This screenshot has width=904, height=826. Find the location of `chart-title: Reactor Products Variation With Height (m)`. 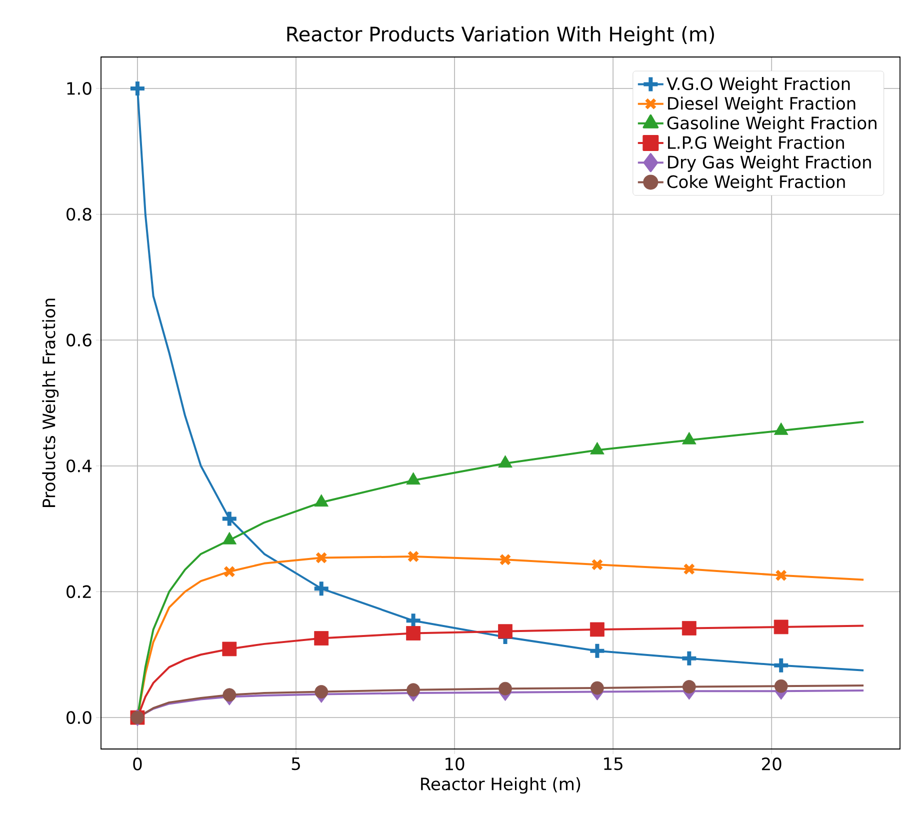

chart-title: Reactor Products Variation With Height (m) is located at coordinates (500, 36).